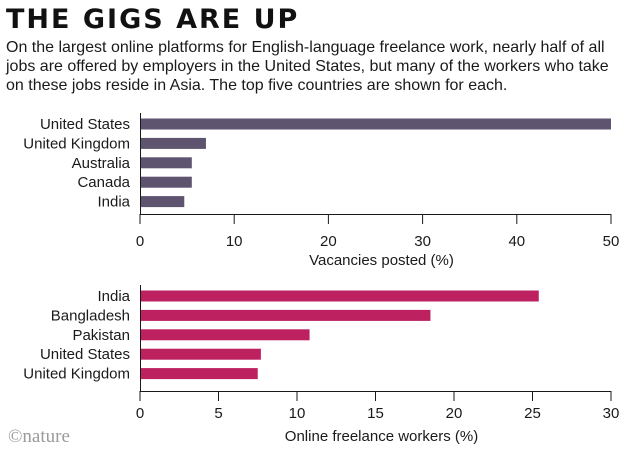 The image size is (630, 456). I want to click on chart2-tick-label: 30, so click(611, 413).